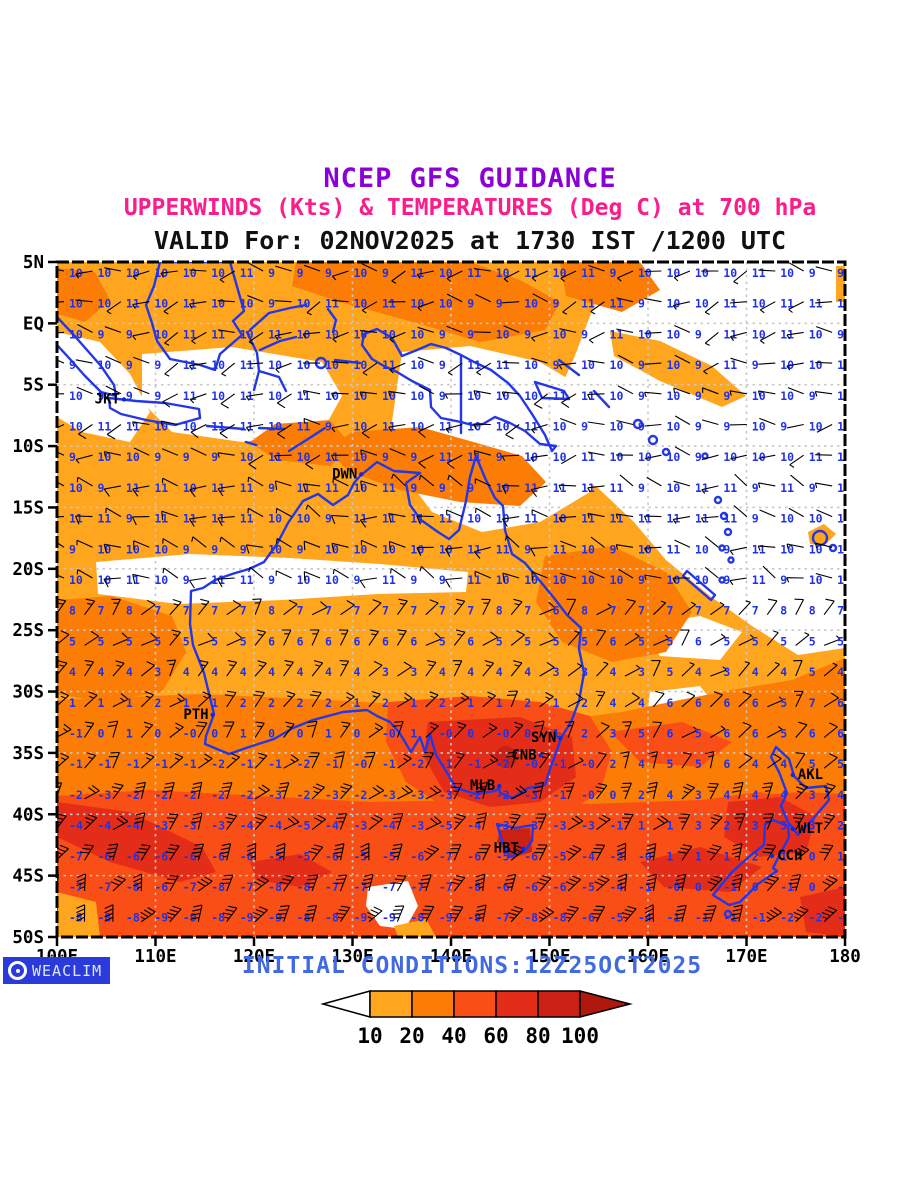 This screenshot has width=900, height=1200. Describe the element at coordinates (264, 731) in the screenshot. I see `wind-obs-point: 0` at that location.